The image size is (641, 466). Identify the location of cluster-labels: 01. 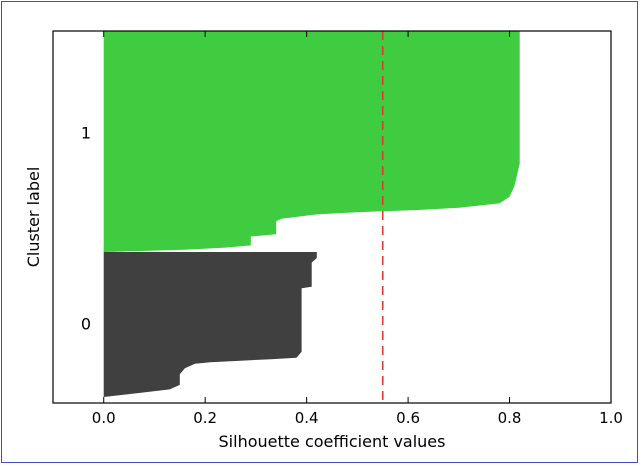
(86, 229).